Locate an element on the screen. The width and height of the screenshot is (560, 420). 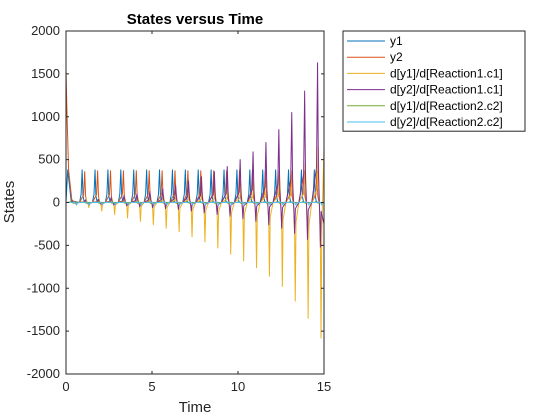
legend-label-2: y2 is located at coordinates (396, 57).